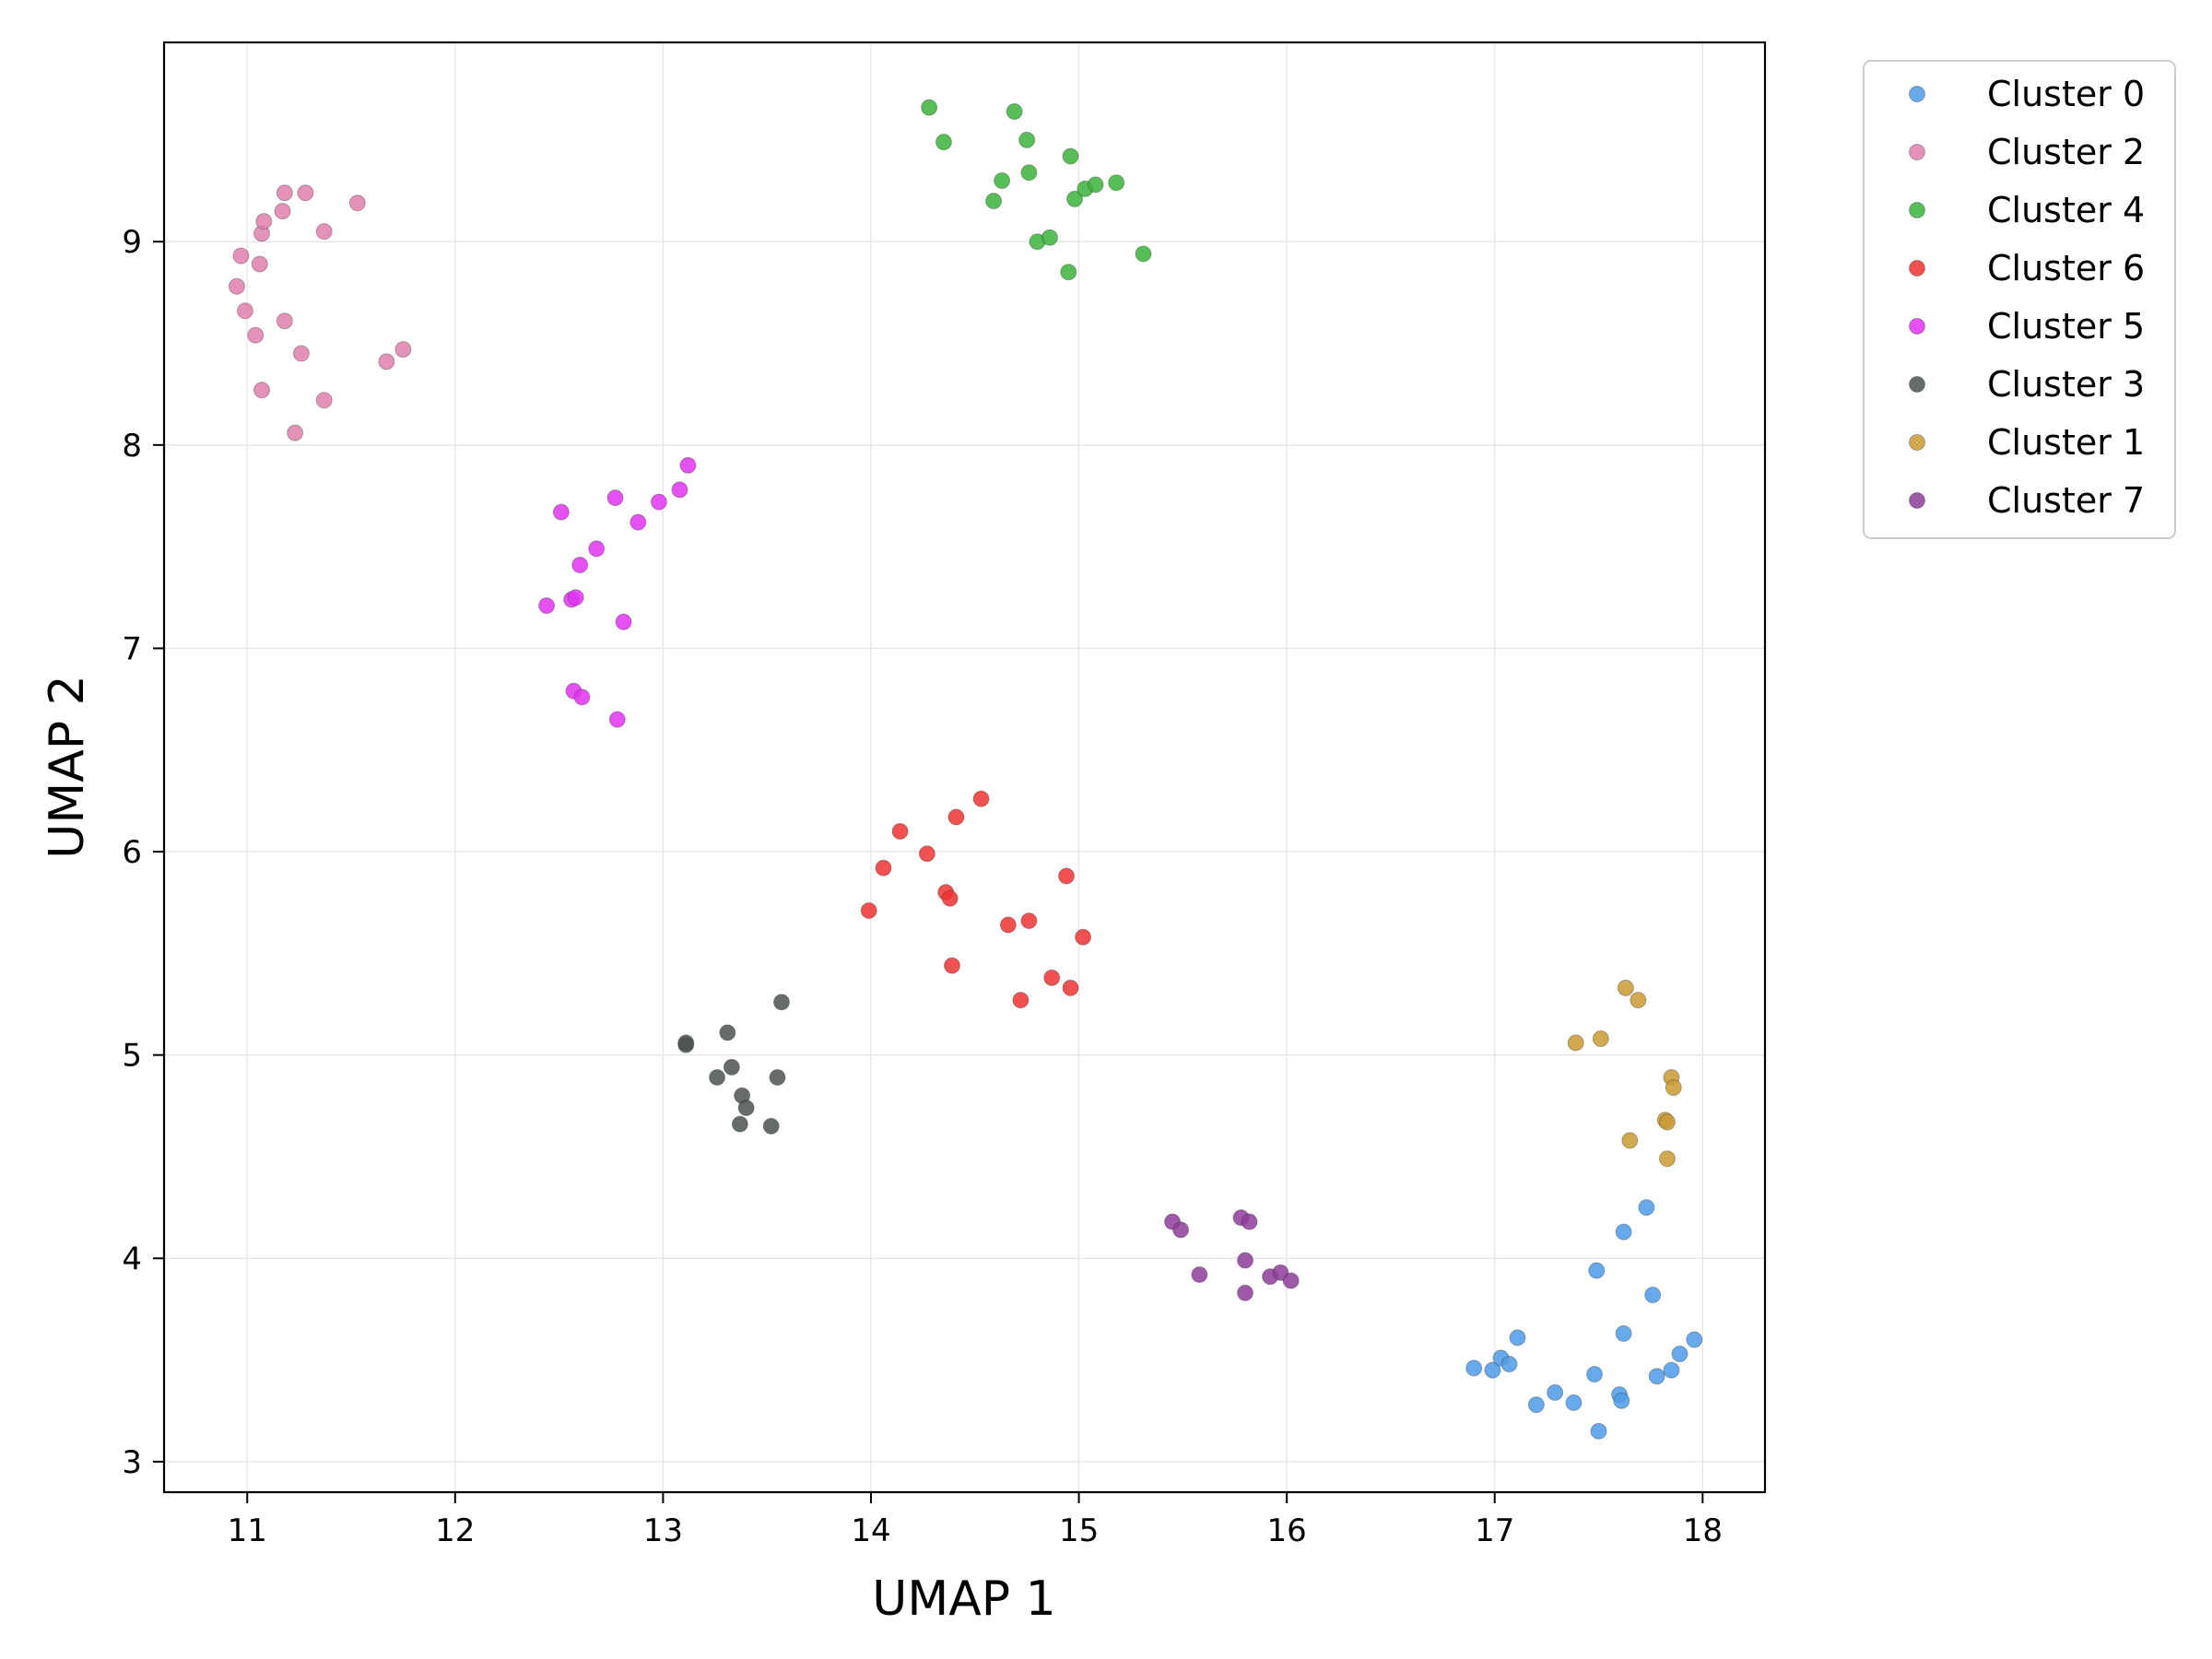  Describe the element at coordinates (2066, 152) in the screenshot. I see `legend-label: Cluster 2` at that location.